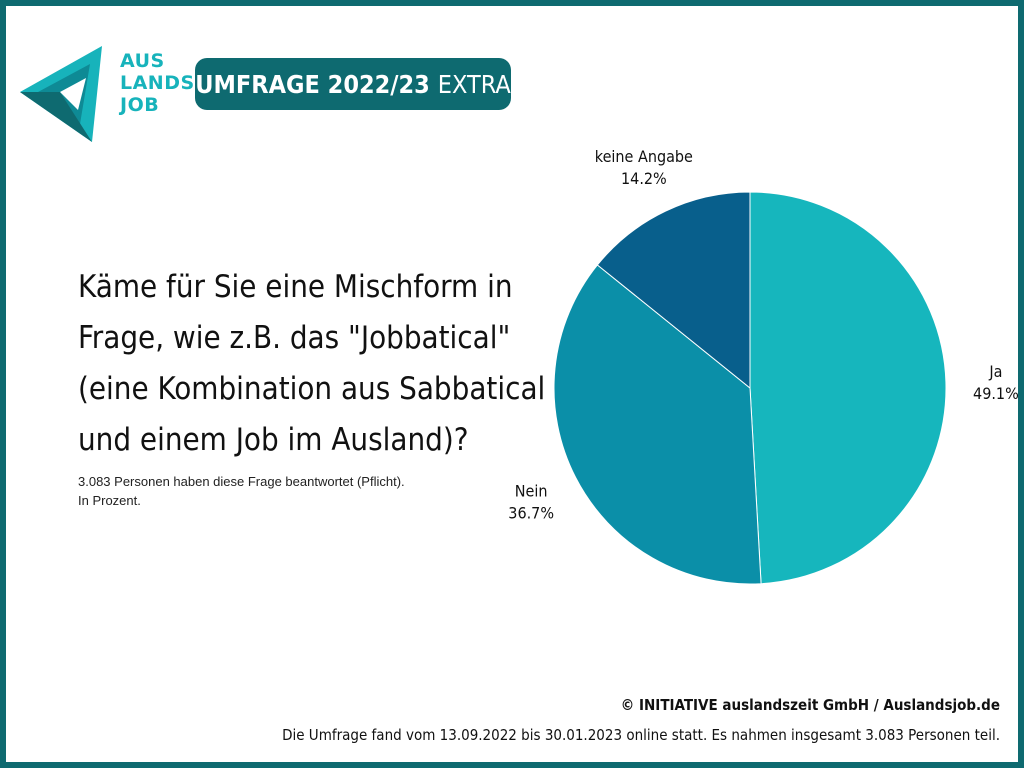  What do you see at coordinates (995, 393) in the screenshot?
I see `pie-label-value-0: 49.1%` at bounding box center [995, 393].